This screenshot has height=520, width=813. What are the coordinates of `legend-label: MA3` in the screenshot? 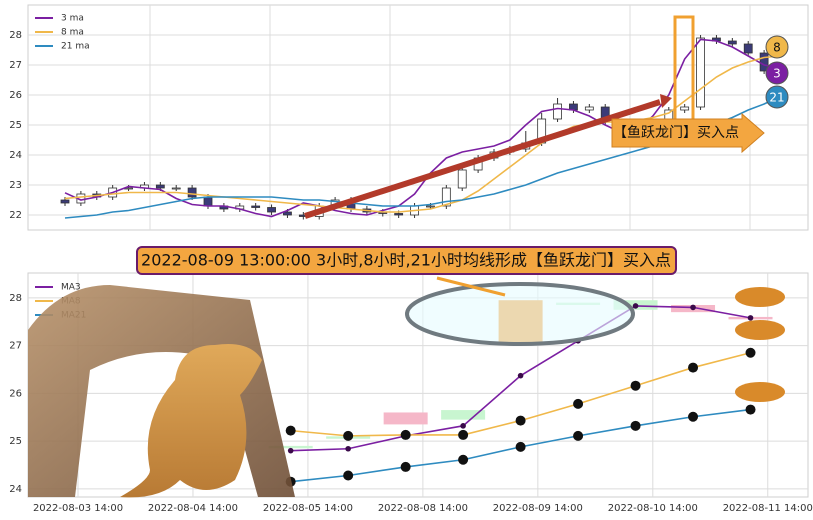 It's located at (71, 288).